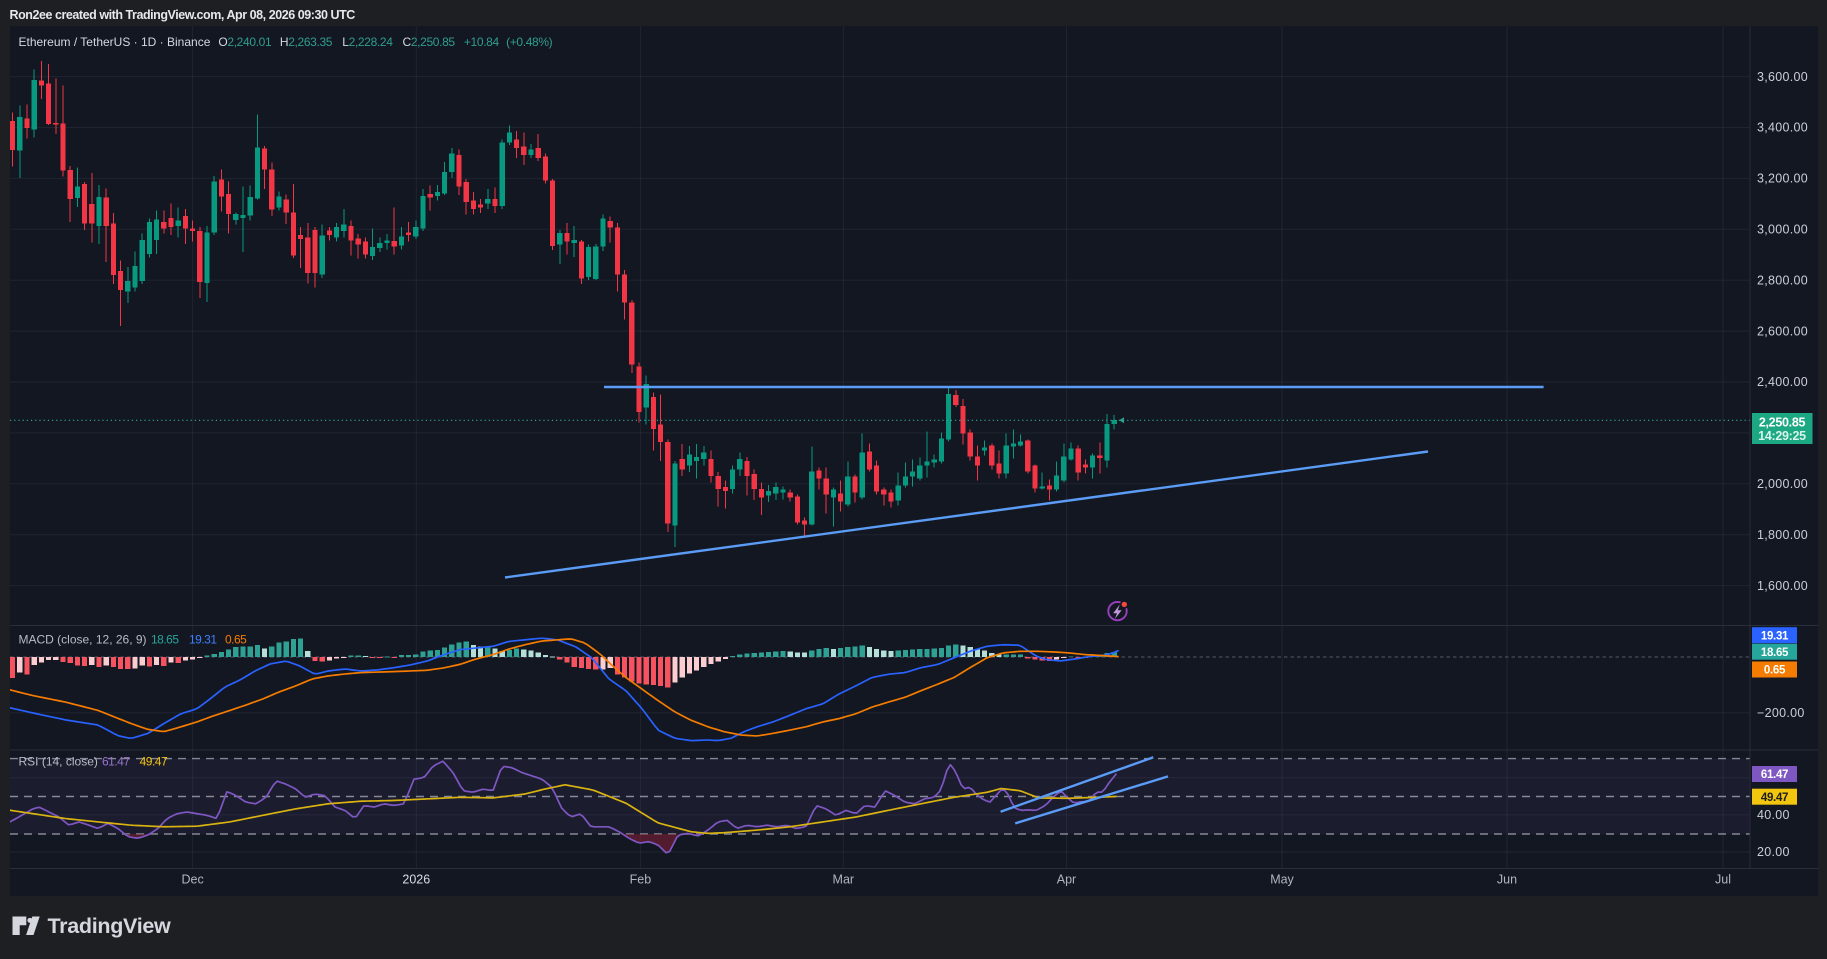  What do you see at coordinates (1782, 280) in the screenshot?
I see `svg-text: 2,800.00` at bounding box center [1782, 280].